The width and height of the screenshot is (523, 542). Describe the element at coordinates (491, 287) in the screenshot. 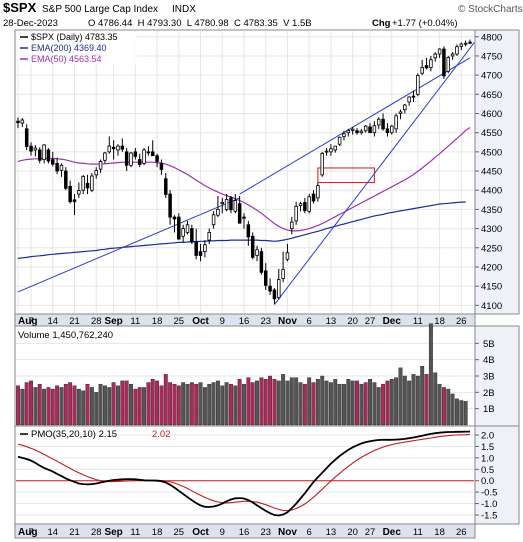

I see `price-y-tick-label: 4150` at that location.